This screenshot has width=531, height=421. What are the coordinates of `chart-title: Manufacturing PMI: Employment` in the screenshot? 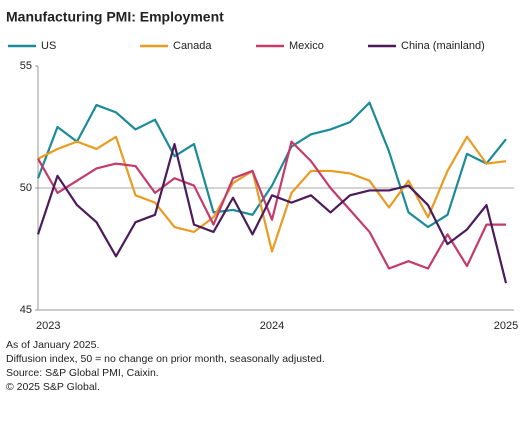 It's located at (115, 17).